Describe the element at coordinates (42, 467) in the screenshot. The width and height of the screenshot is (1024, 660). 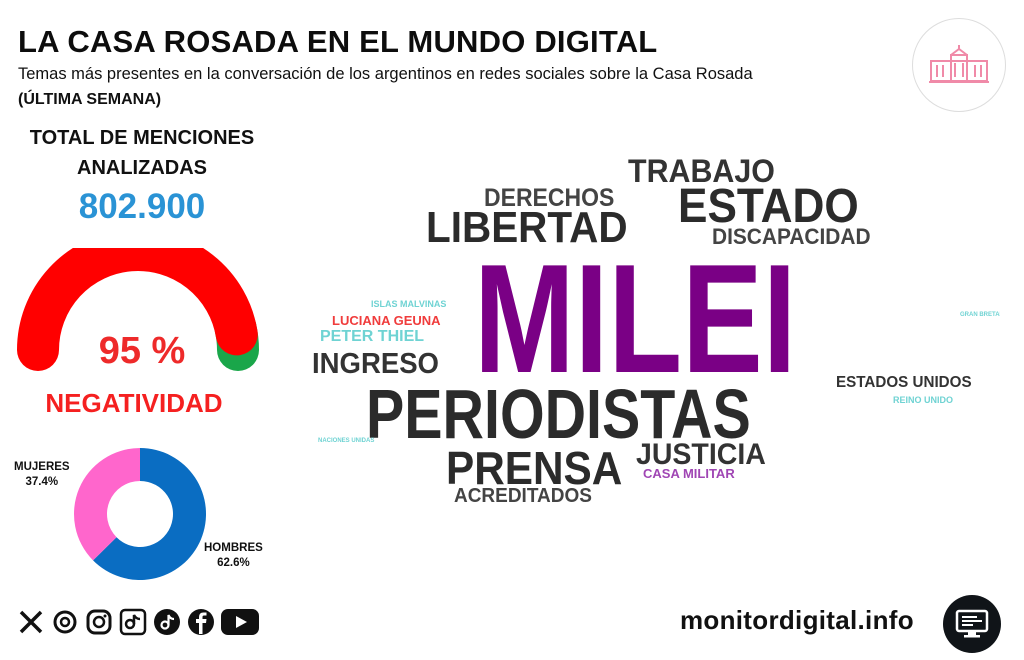
I see `gender-women-label: MUJERES` at that location.